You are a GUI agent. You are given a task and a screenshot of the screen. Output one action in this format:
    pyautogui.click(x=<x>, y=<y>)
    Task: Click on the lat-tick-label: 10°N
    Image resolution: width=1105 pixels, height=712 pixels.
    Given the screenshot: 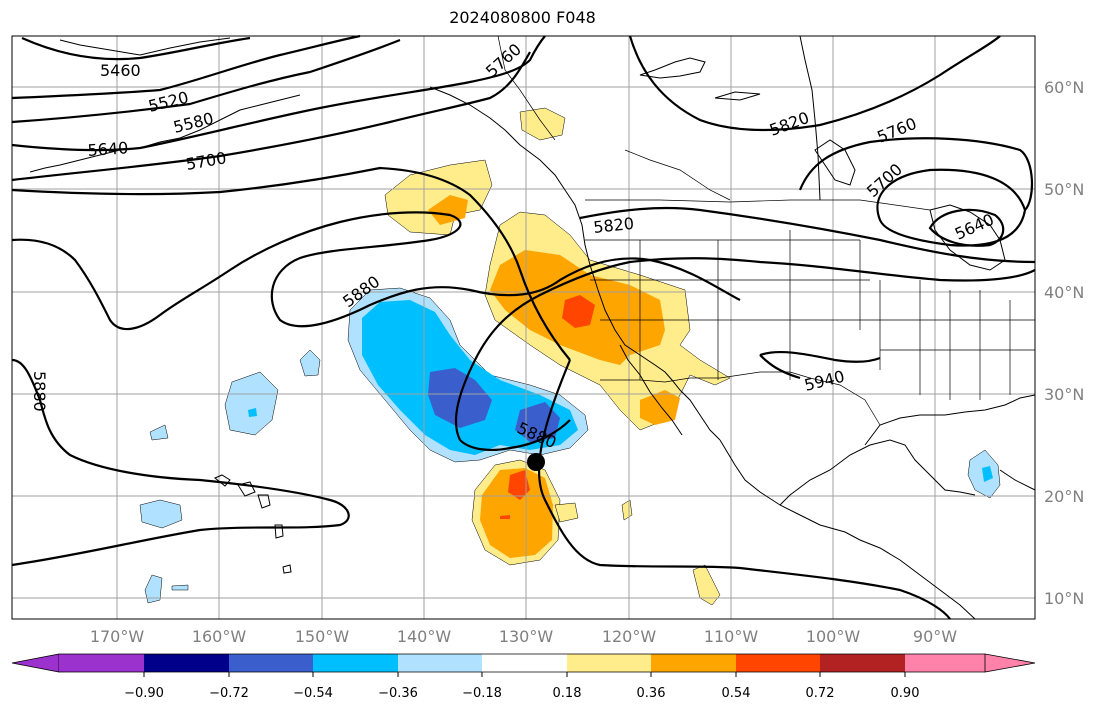 What is the action you would take?
    pyautogui.click(x=1064, y=598)
    